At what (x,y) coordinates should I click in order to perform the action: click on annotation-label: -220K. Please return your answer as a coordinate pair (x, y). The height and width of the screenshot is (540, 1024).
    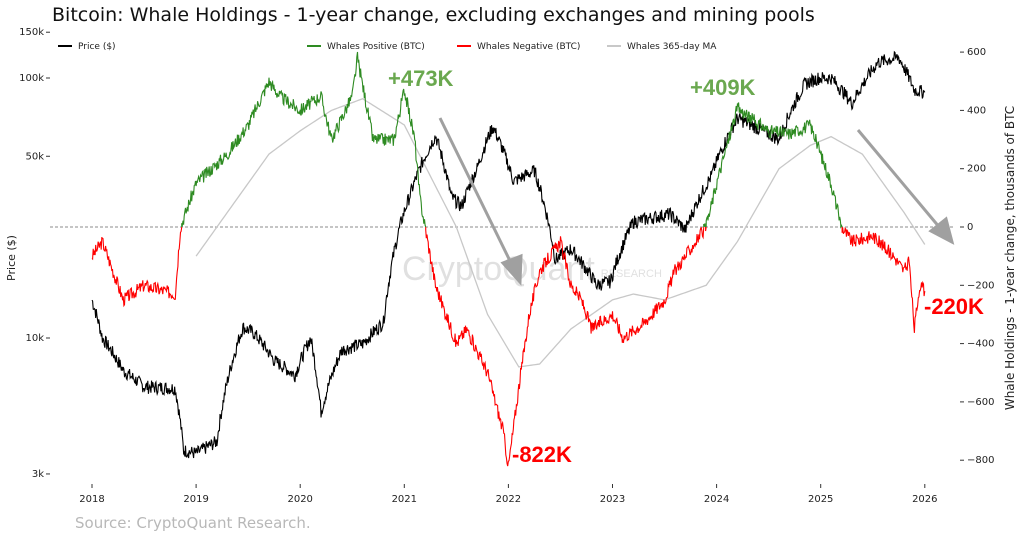
    Looking at the image, I should click on (954, 306).